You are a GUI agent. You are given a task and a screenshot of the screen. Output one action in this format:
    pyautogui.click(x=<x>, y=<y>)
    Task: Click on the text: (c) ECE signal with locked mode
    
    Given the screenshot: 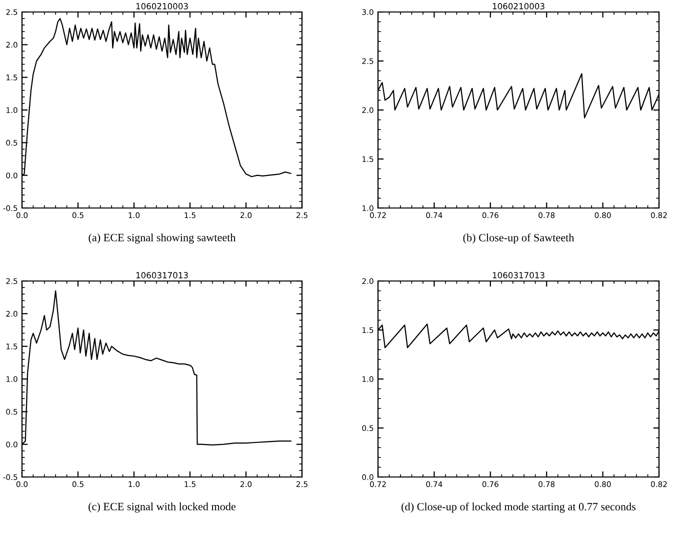 What is the action you would take?
    pyautogui.click(x=162, y=507)
    